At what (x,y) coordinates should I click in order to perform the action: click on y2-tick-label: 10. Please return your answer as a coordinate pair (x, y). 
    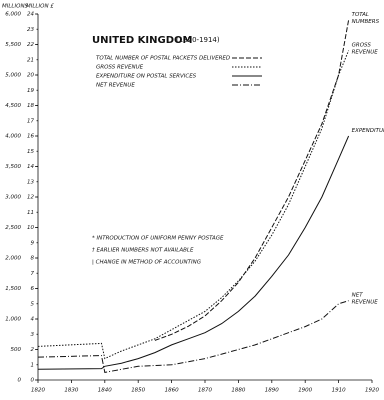
    Looking at the image, I should click on (30, 228).